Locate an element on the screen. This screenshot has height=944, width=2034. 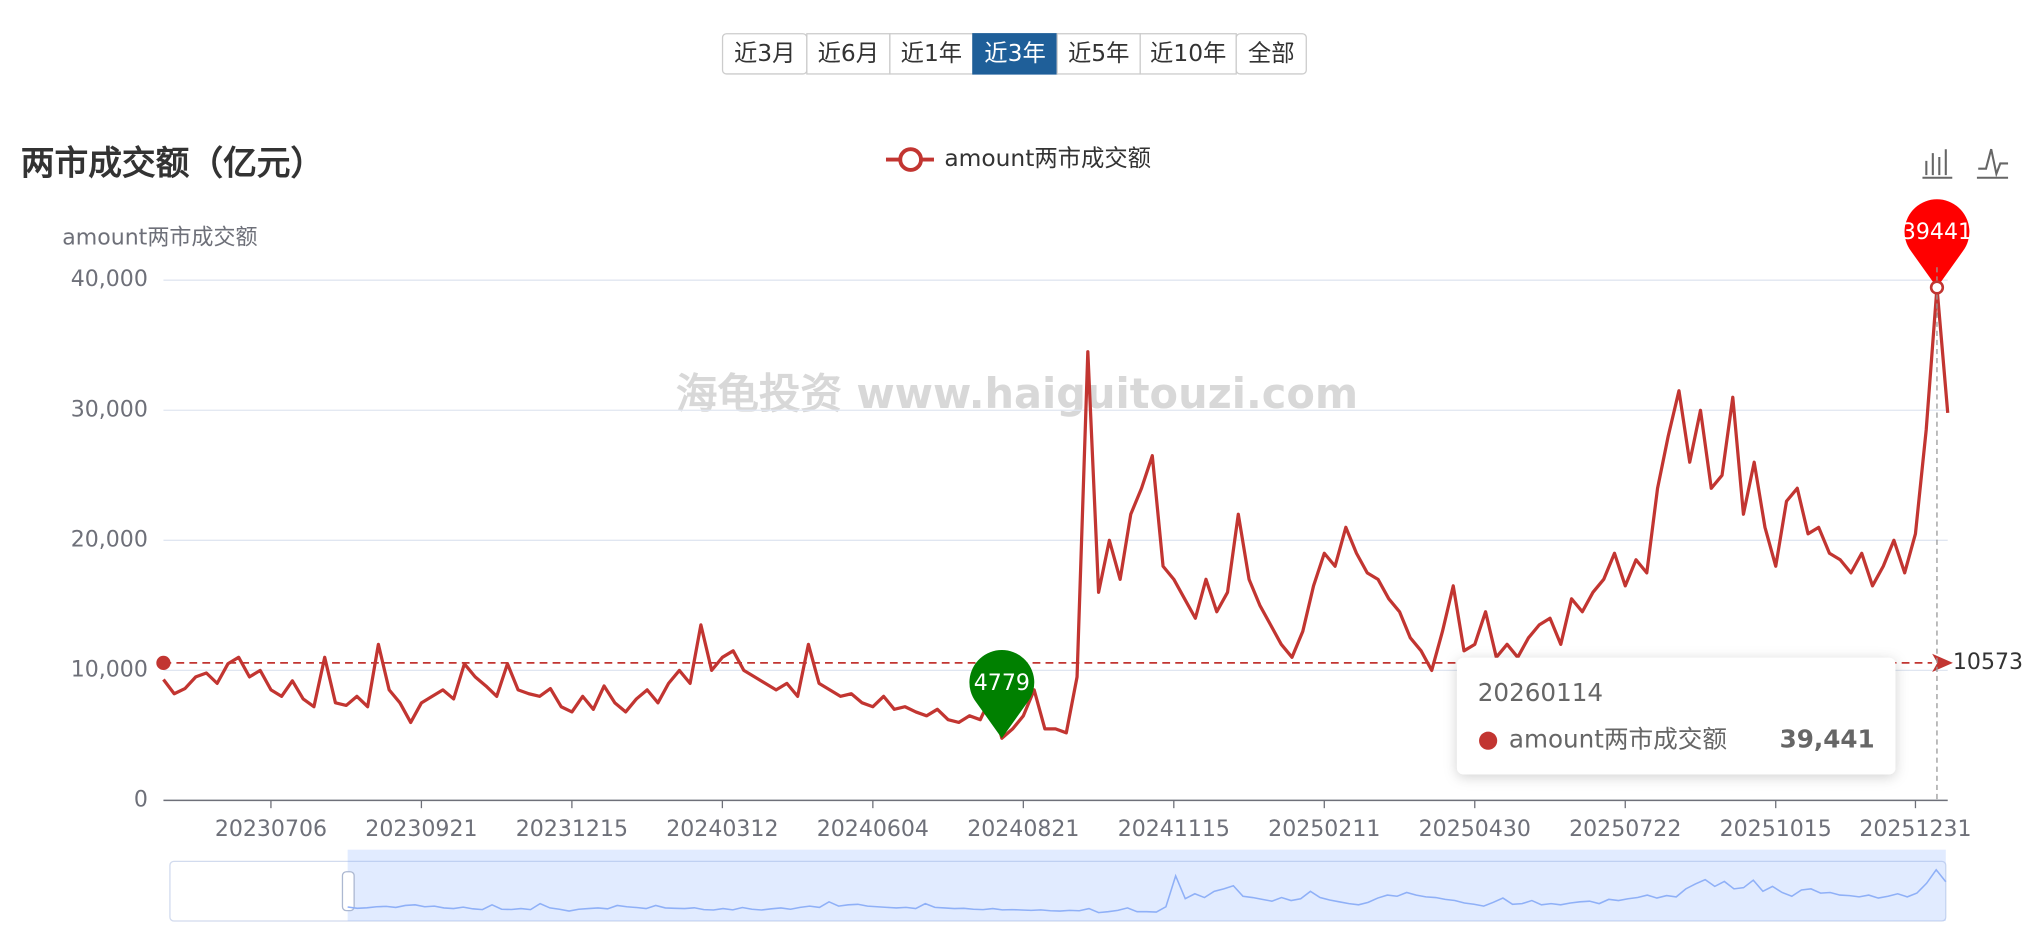
x-tick-label: 20240604 is located at coordinates (873, 829).